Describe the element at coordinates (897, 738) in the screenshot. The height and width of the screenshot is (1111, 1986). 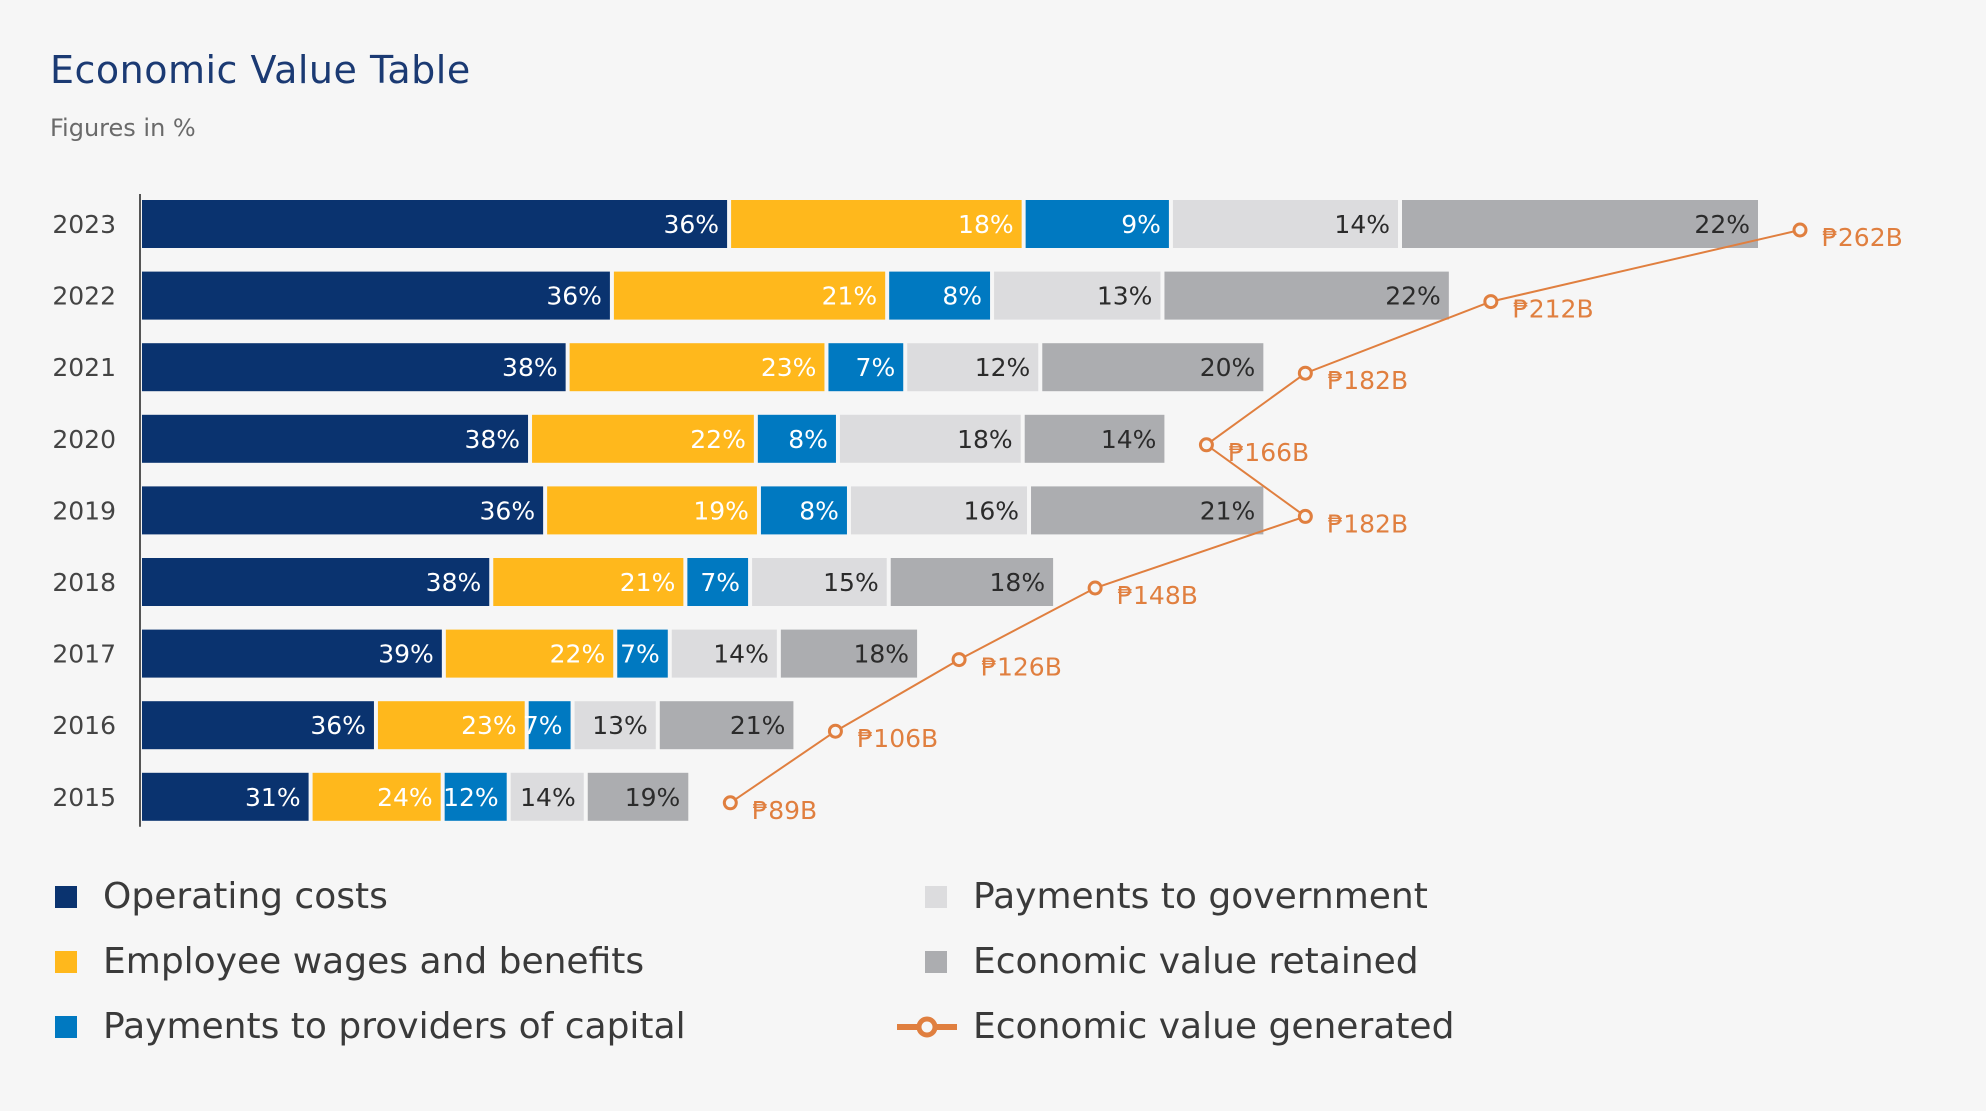
I see `evg-label: ₱106B` at that location.